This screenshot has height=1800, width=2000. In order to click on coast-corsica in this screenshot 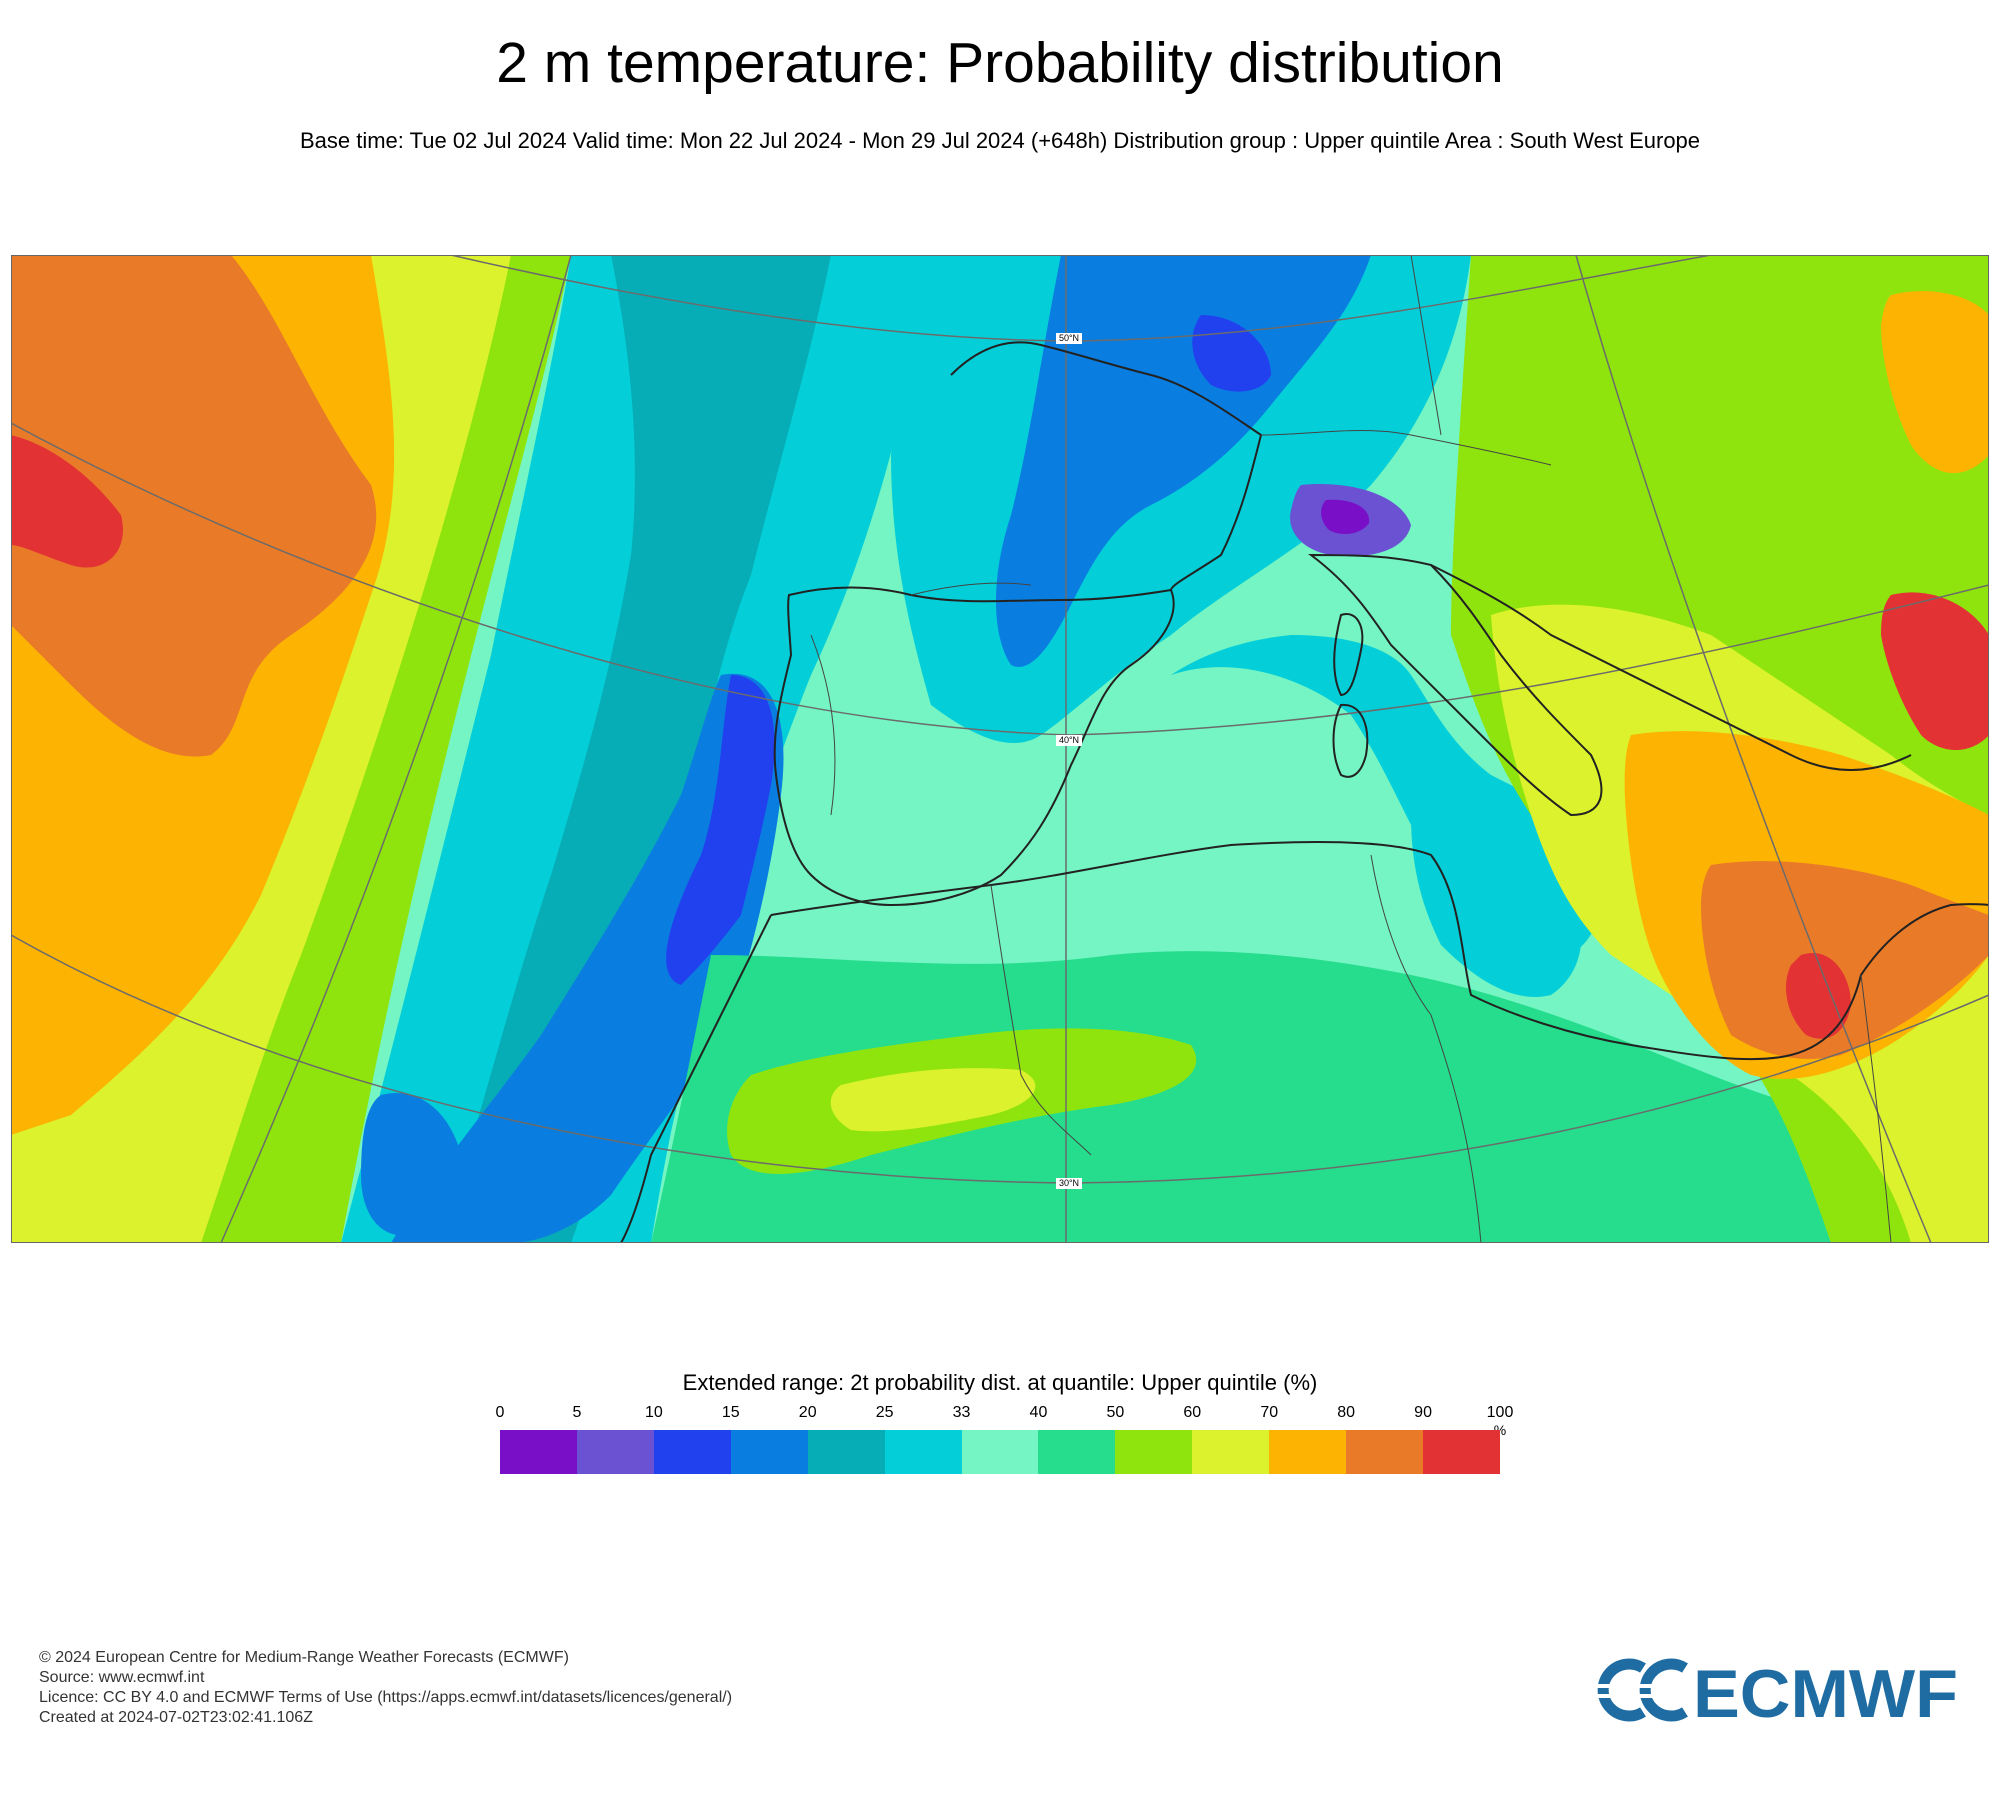, I will do `click(1348, 655)`.